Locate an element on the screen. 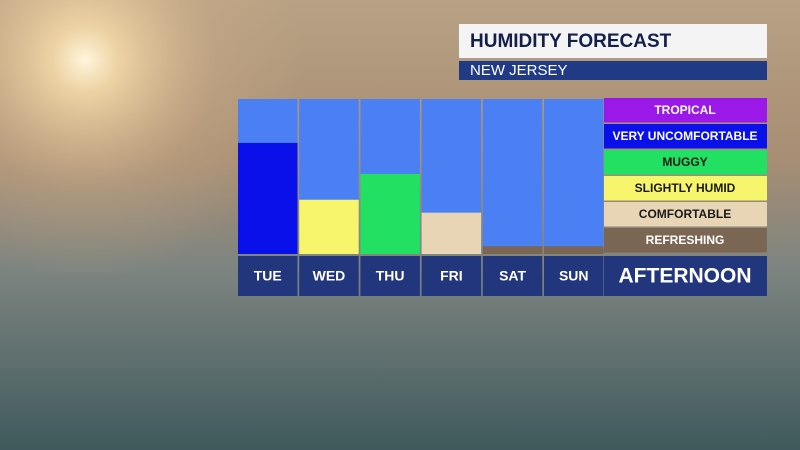 The height and width of the screenshot is (450, 800). title-box is located at coordinates (613, 41).